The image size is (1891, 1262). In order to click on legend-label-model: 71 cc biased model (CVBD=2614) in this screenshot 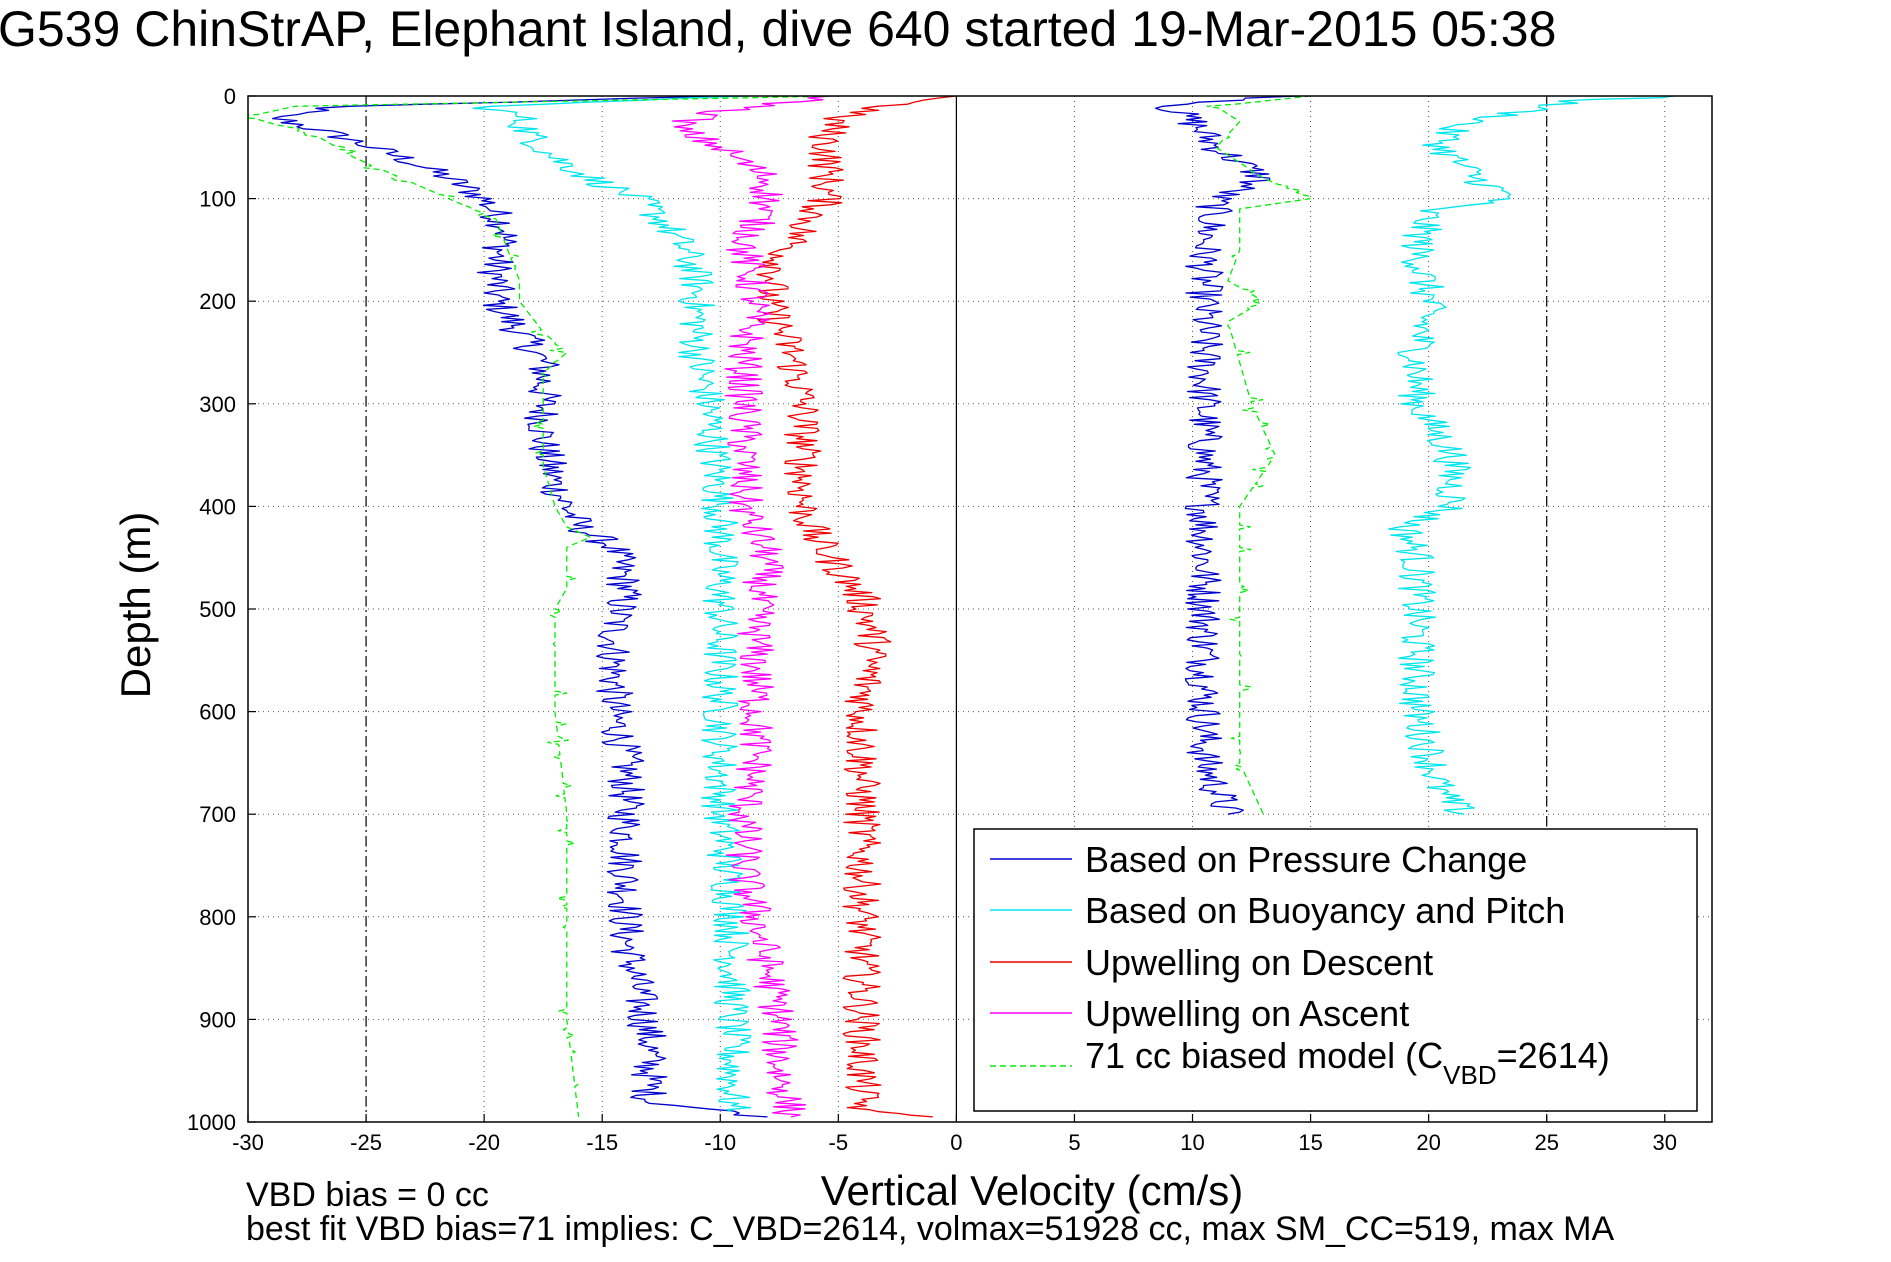, I will do `click(1347, 1062)`.